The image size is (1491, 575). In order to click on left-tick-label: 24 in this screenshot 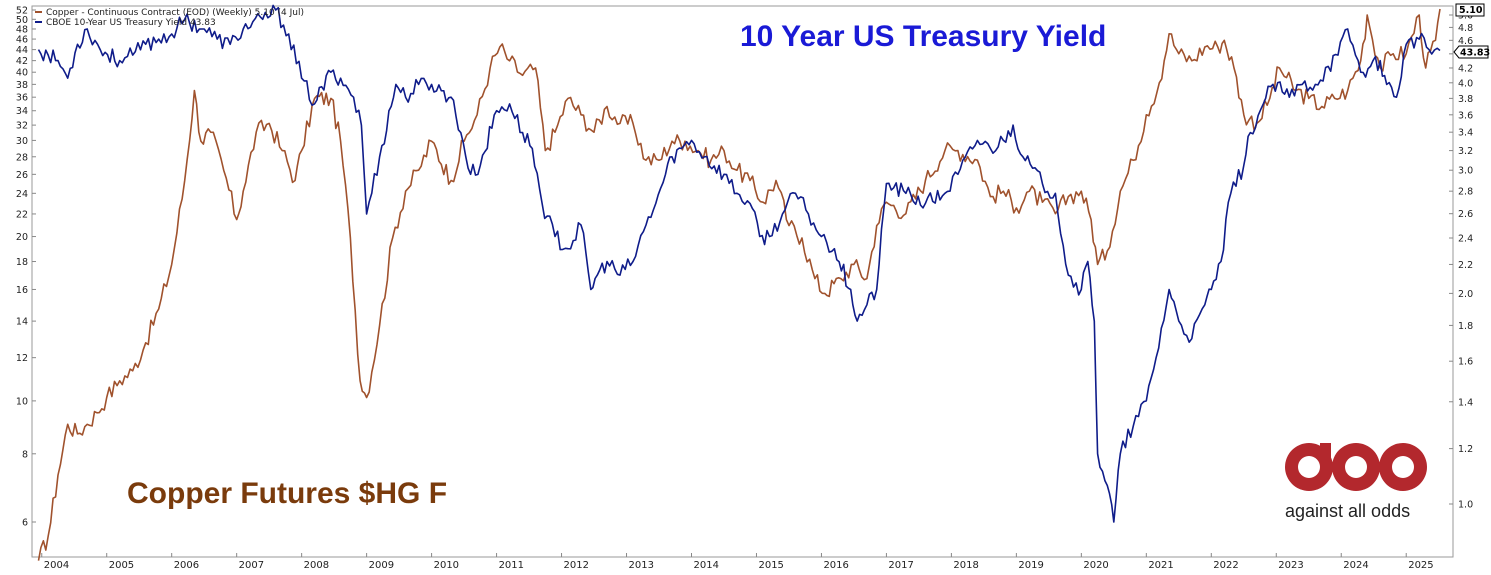, I will do `click(22, 194)`.